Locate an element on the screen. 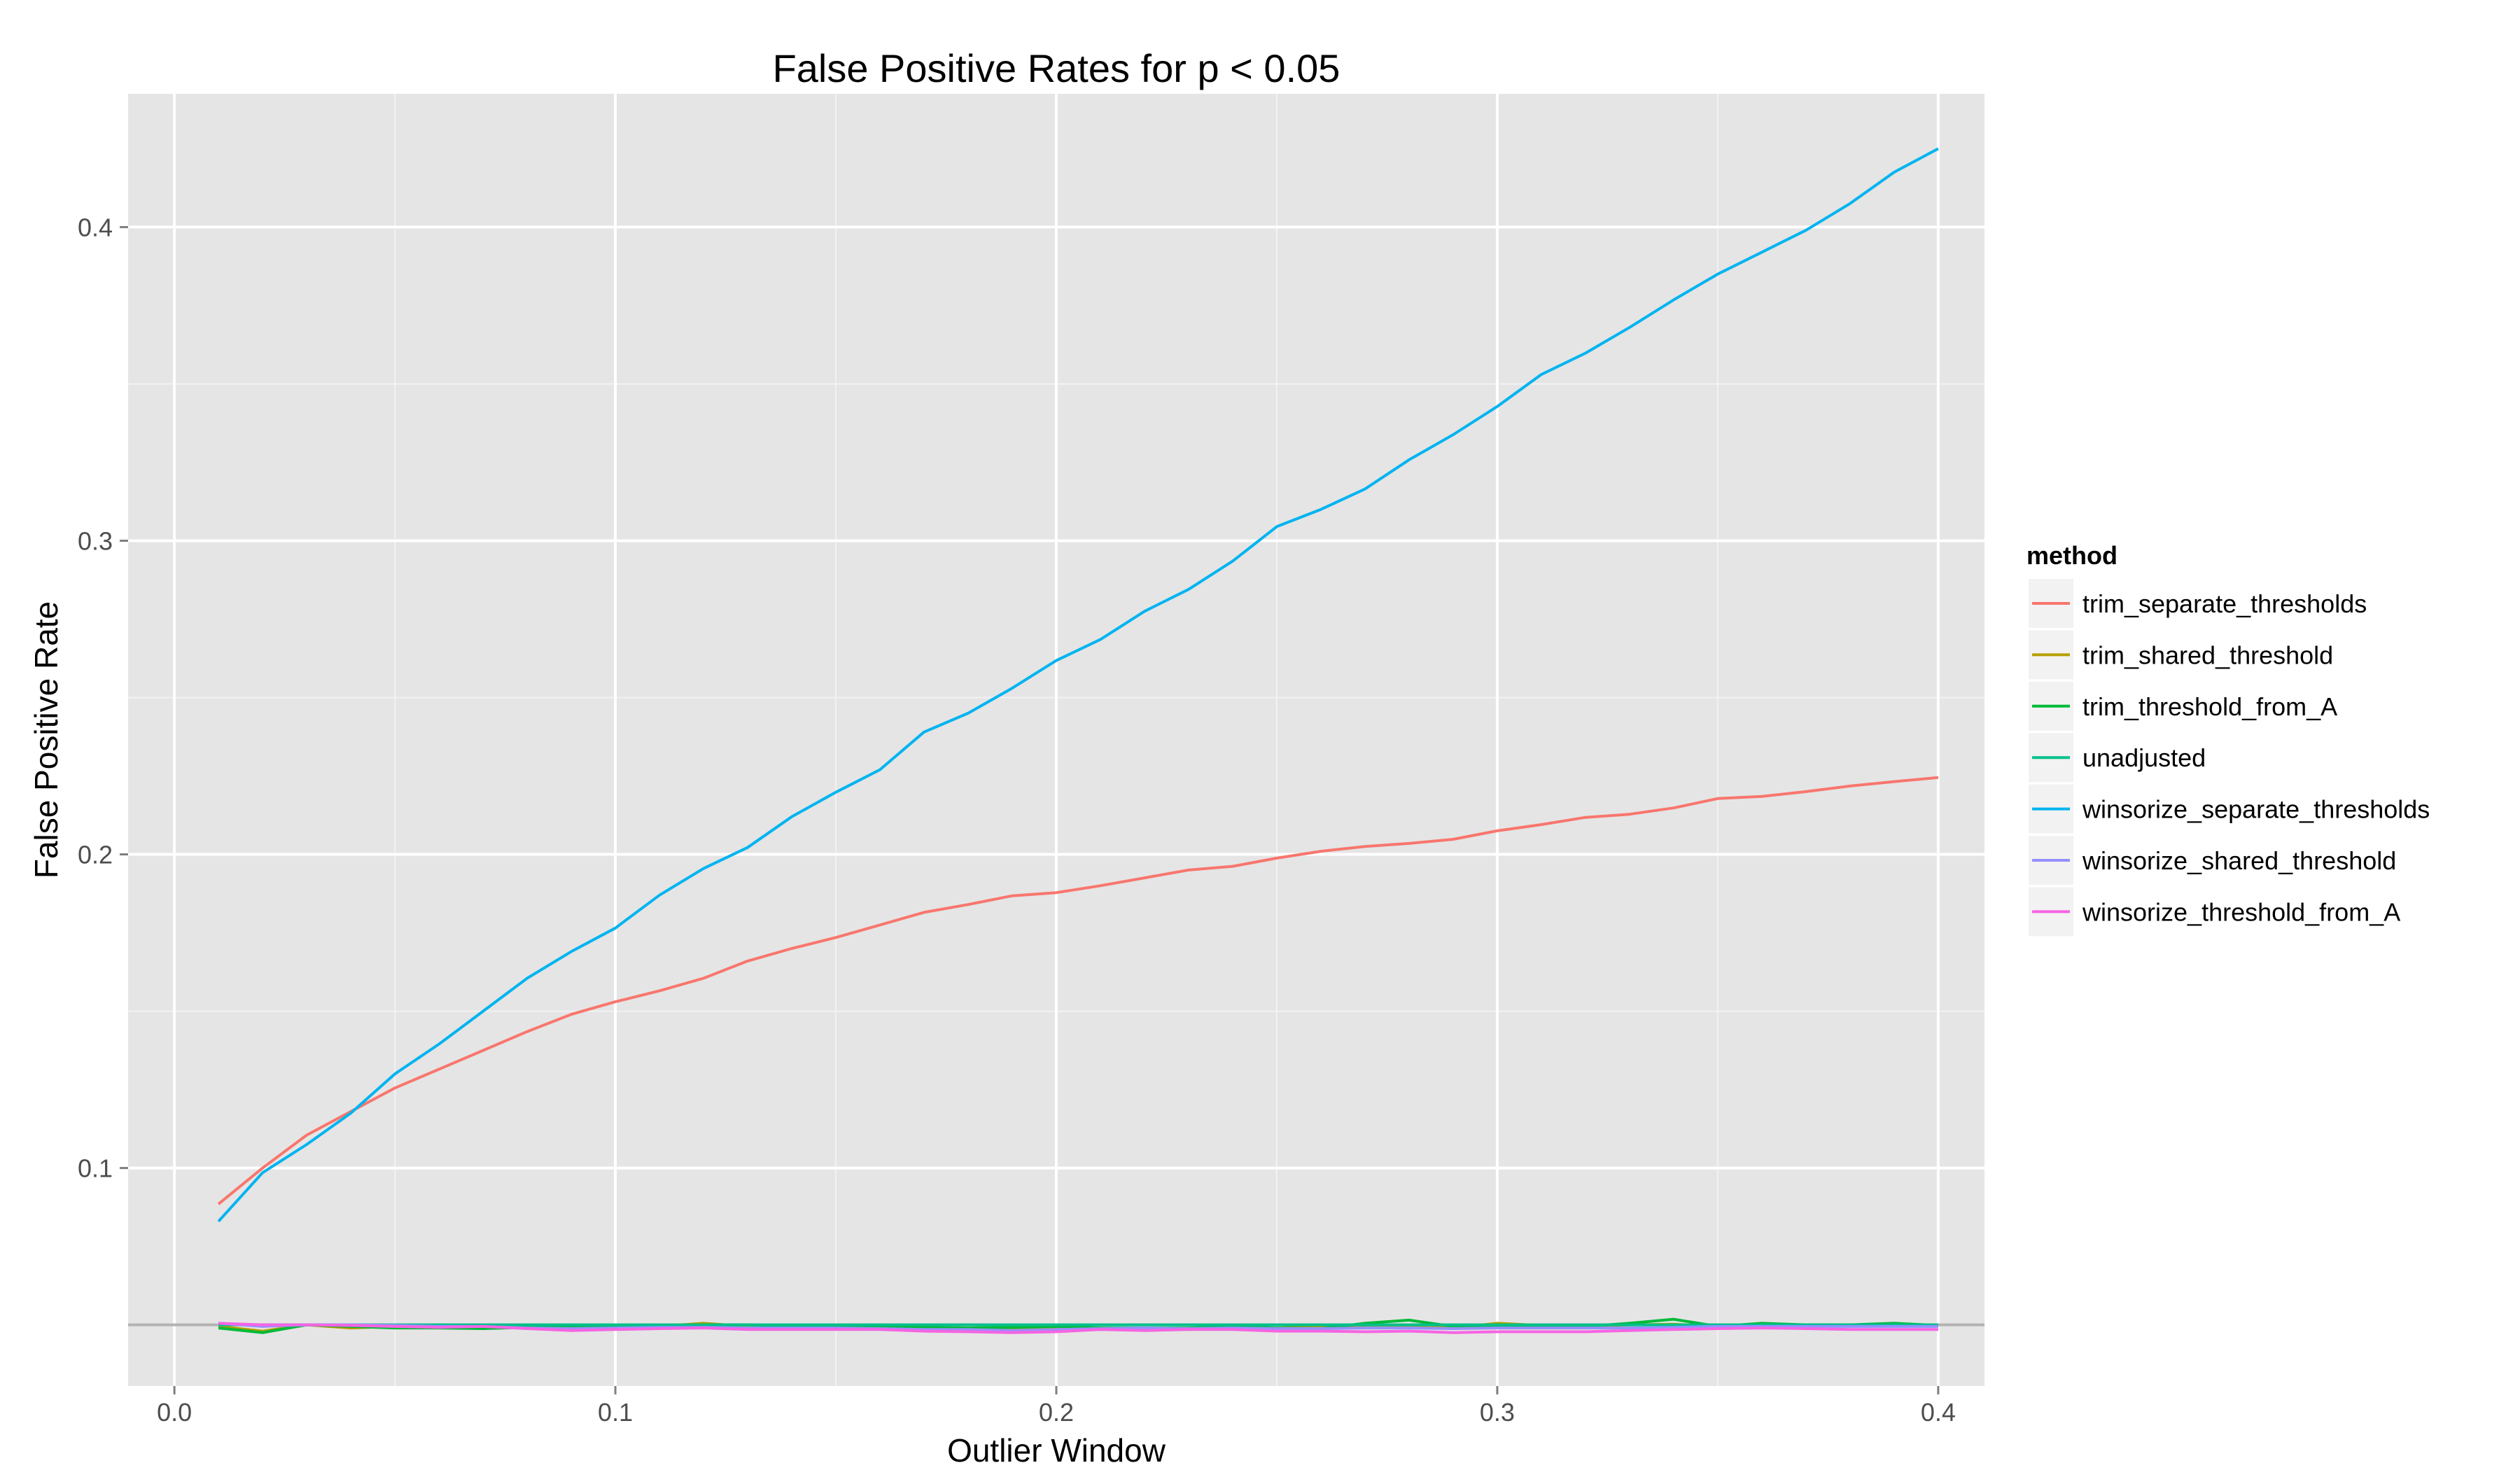 The image size is (2520, 1470). y-tick-label: 0.2 is located at coordinates (95, 855).